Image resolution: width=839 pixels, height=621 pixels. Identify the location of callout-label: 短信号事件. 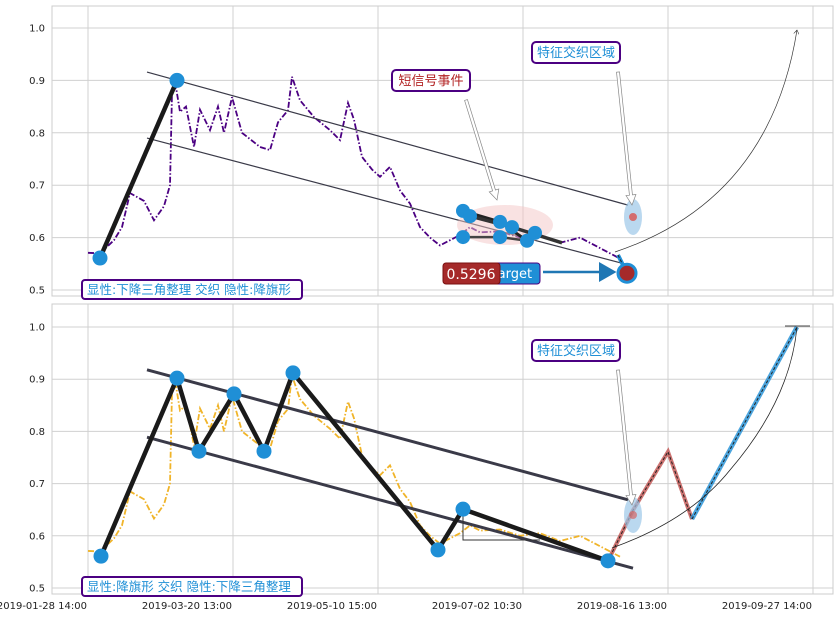
(430, 81).